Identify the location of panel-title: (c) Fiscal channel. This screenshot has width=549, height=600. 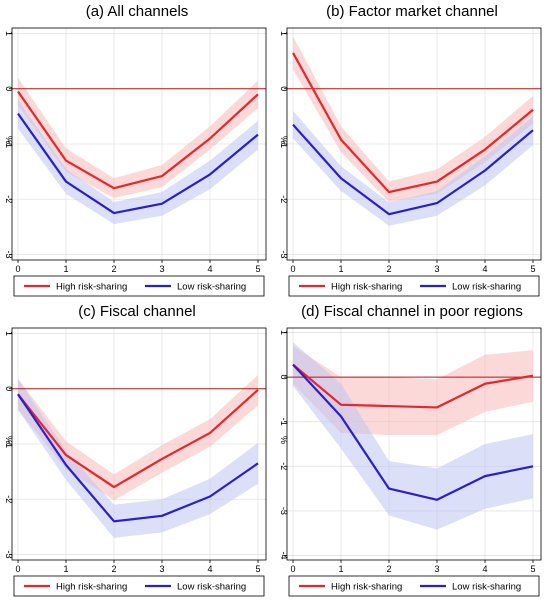
(137, 311).